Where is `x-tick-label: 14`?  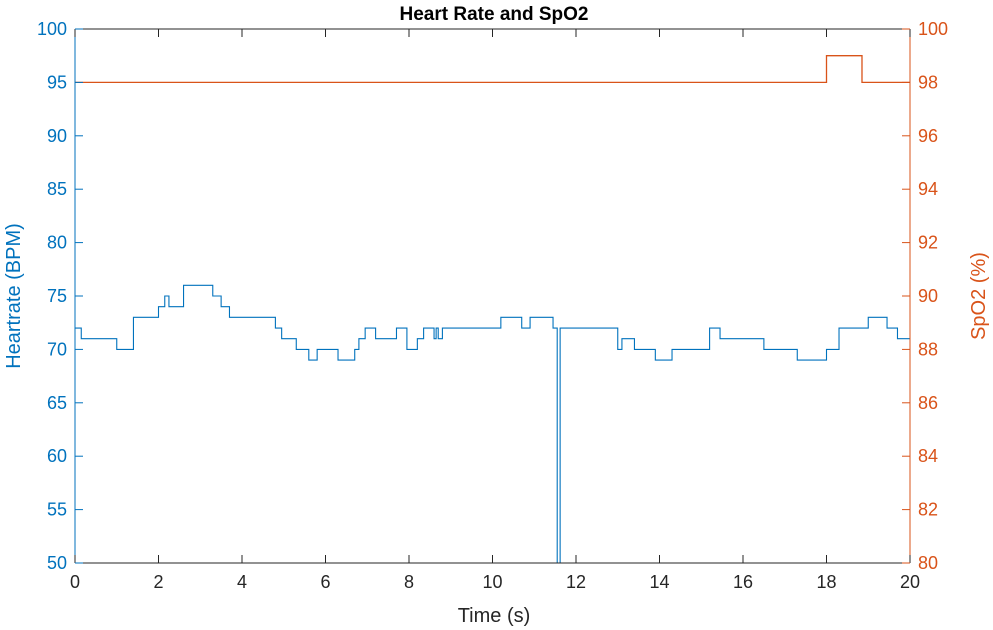
x-tick-label: 14 is located at coordinates (659, 582).